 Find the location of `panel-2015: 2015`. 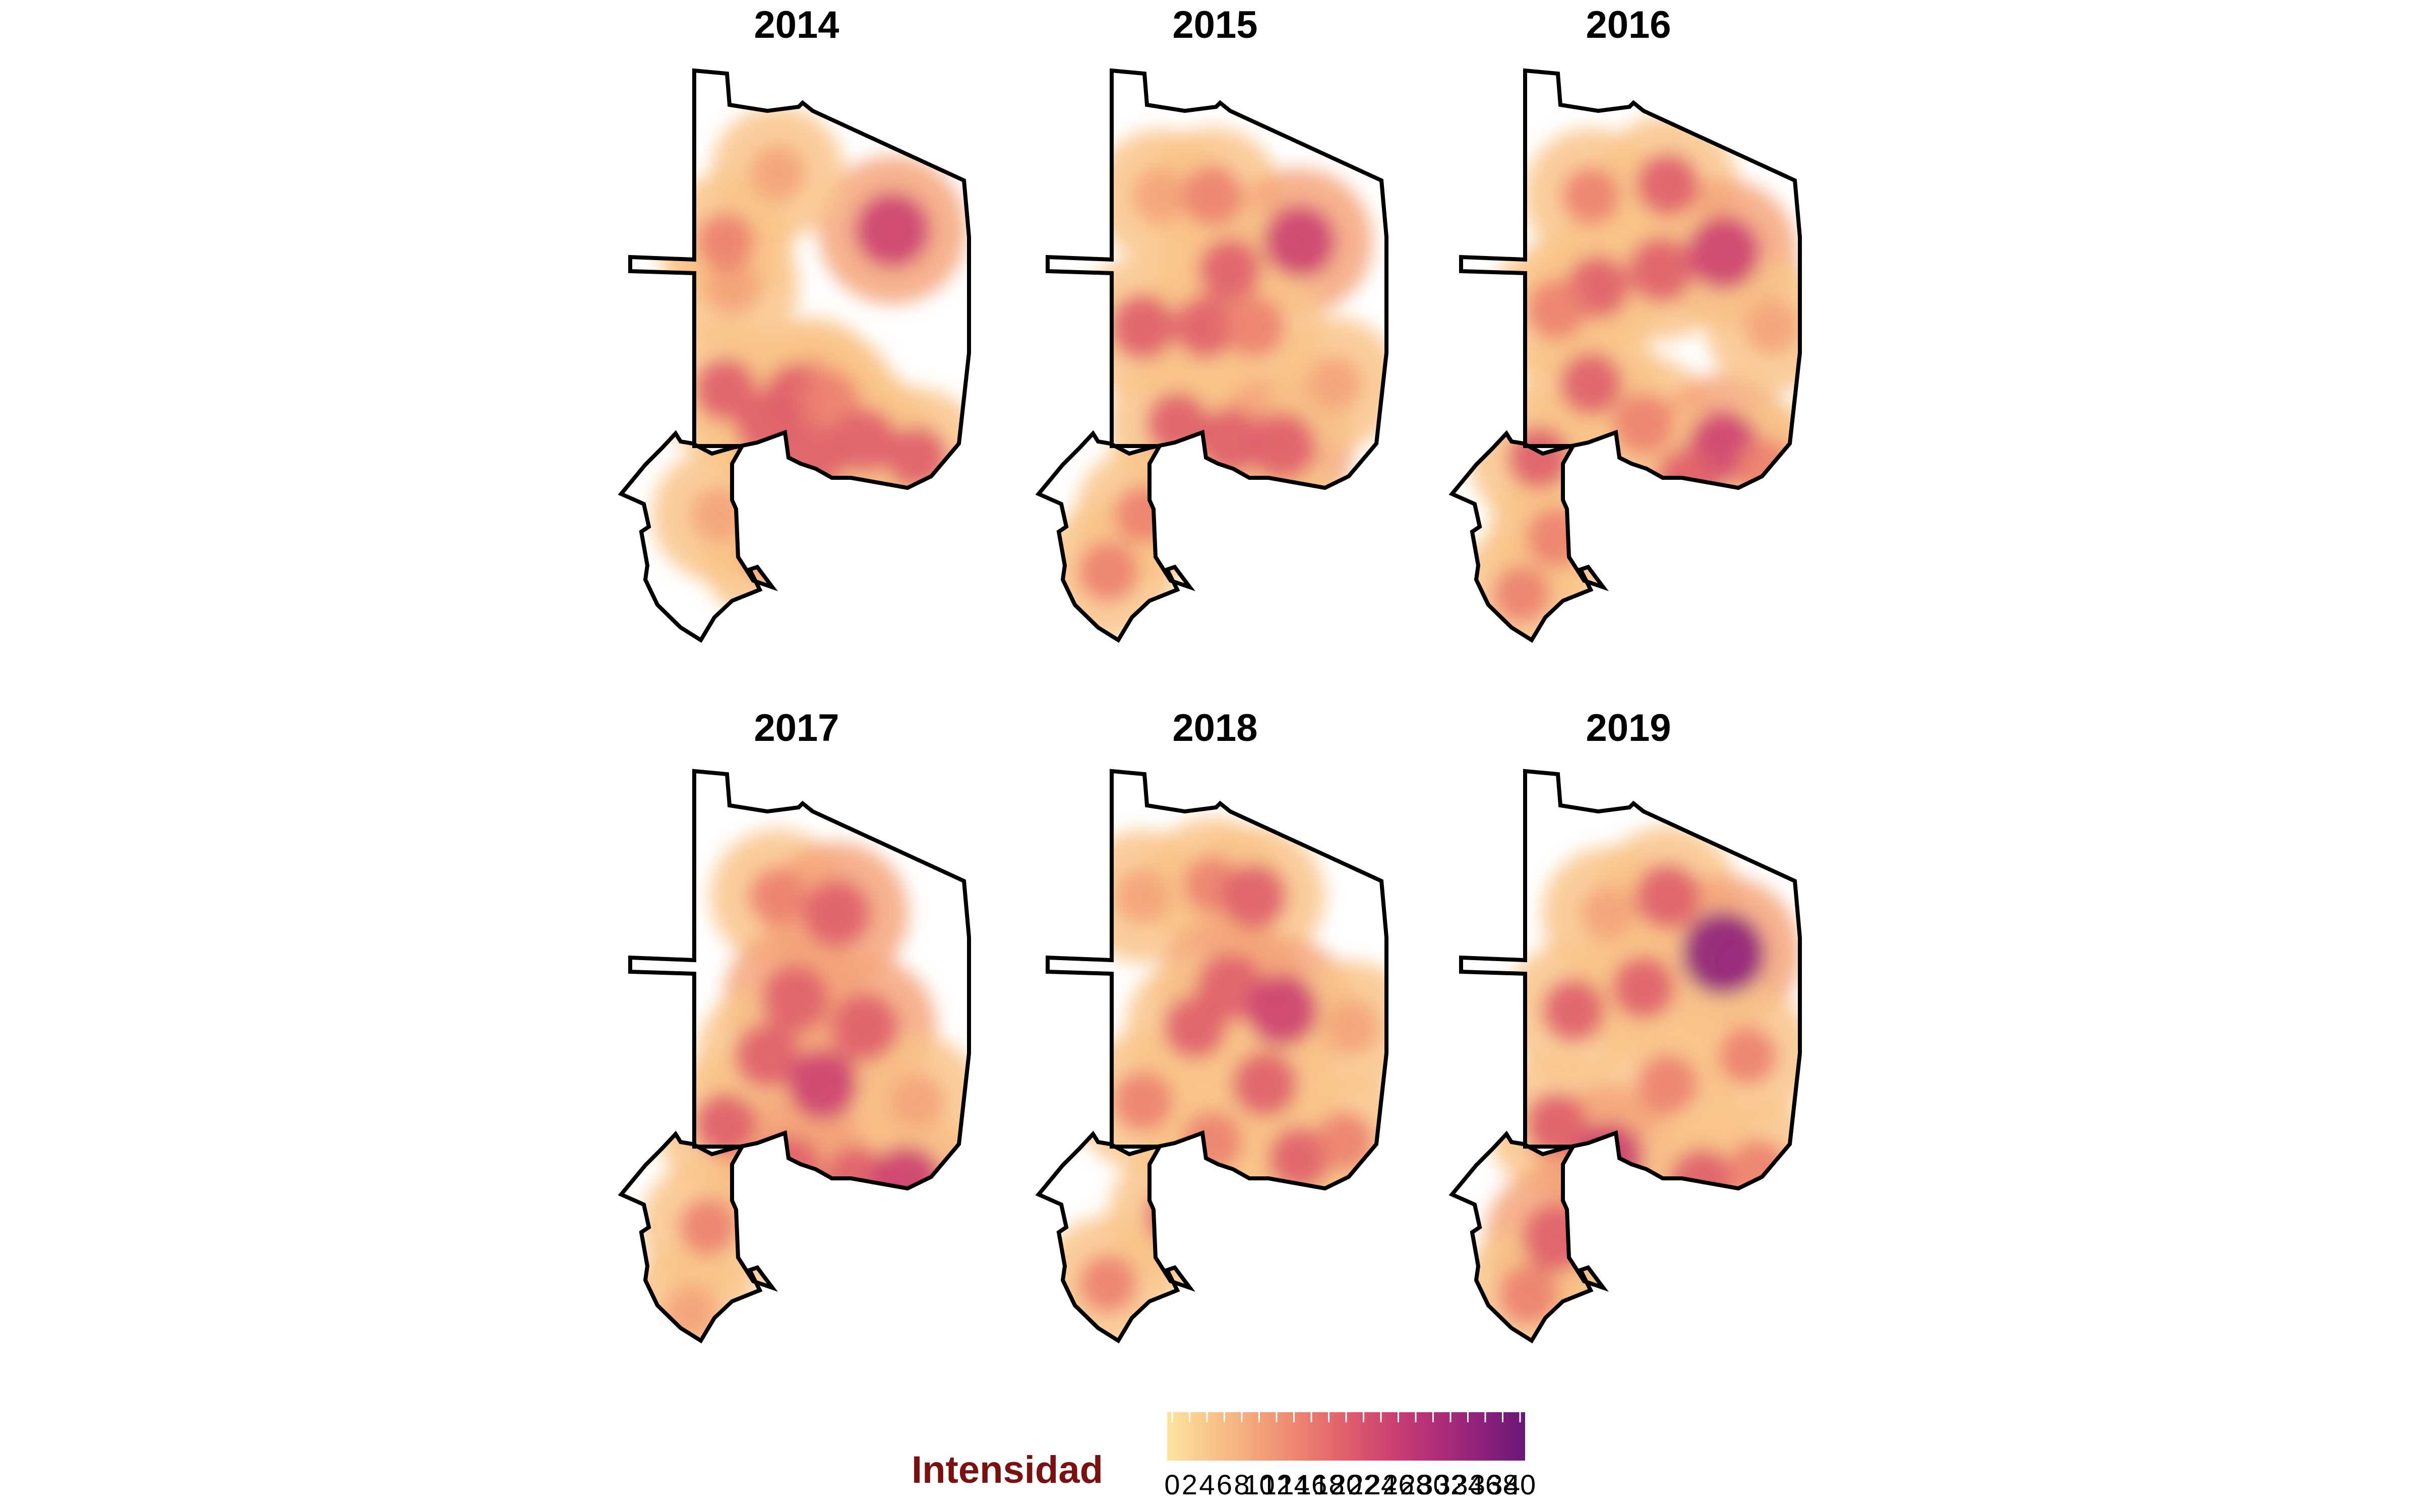

panel-2015: 2015 is located at coordinates (1211, 323).